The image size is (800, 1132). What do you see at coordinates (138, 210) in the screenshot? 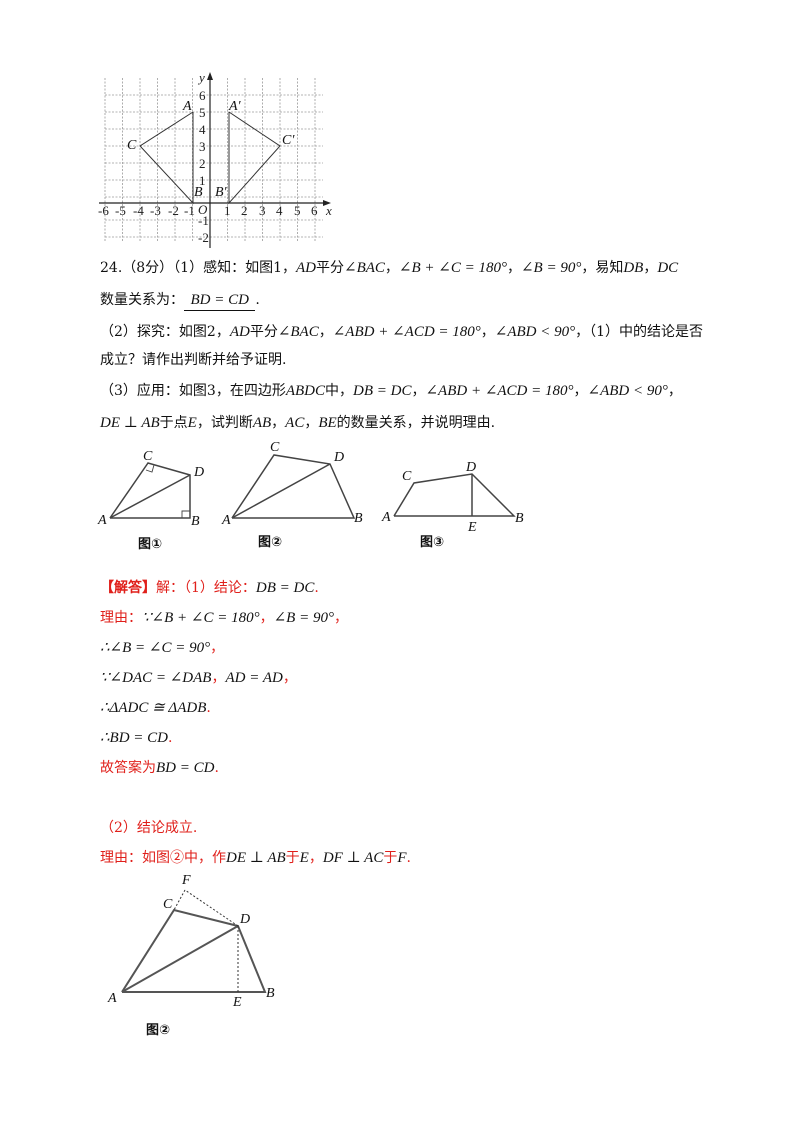
I see `x-tick: -4` at bounding box center [138, 210].